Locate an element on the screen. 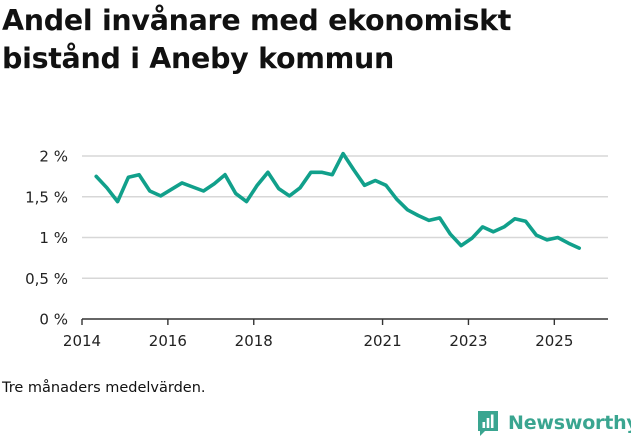 The width and height of the screenshot is (631, 439). chart-title-line-2: bistånd i Aneby kommun is located at coordinates (198, 58).